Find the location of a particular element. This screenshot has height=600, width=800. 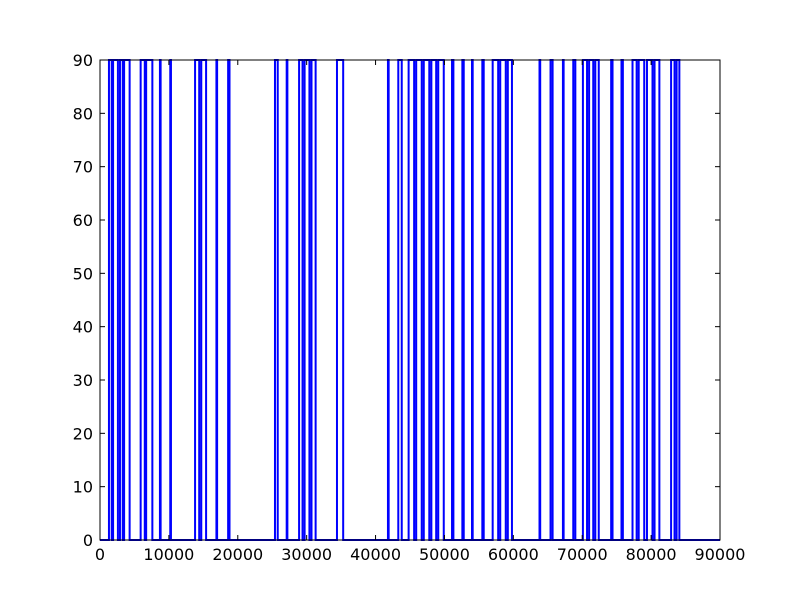

y-tick-label: 90 is located at coordinates (83, 60).